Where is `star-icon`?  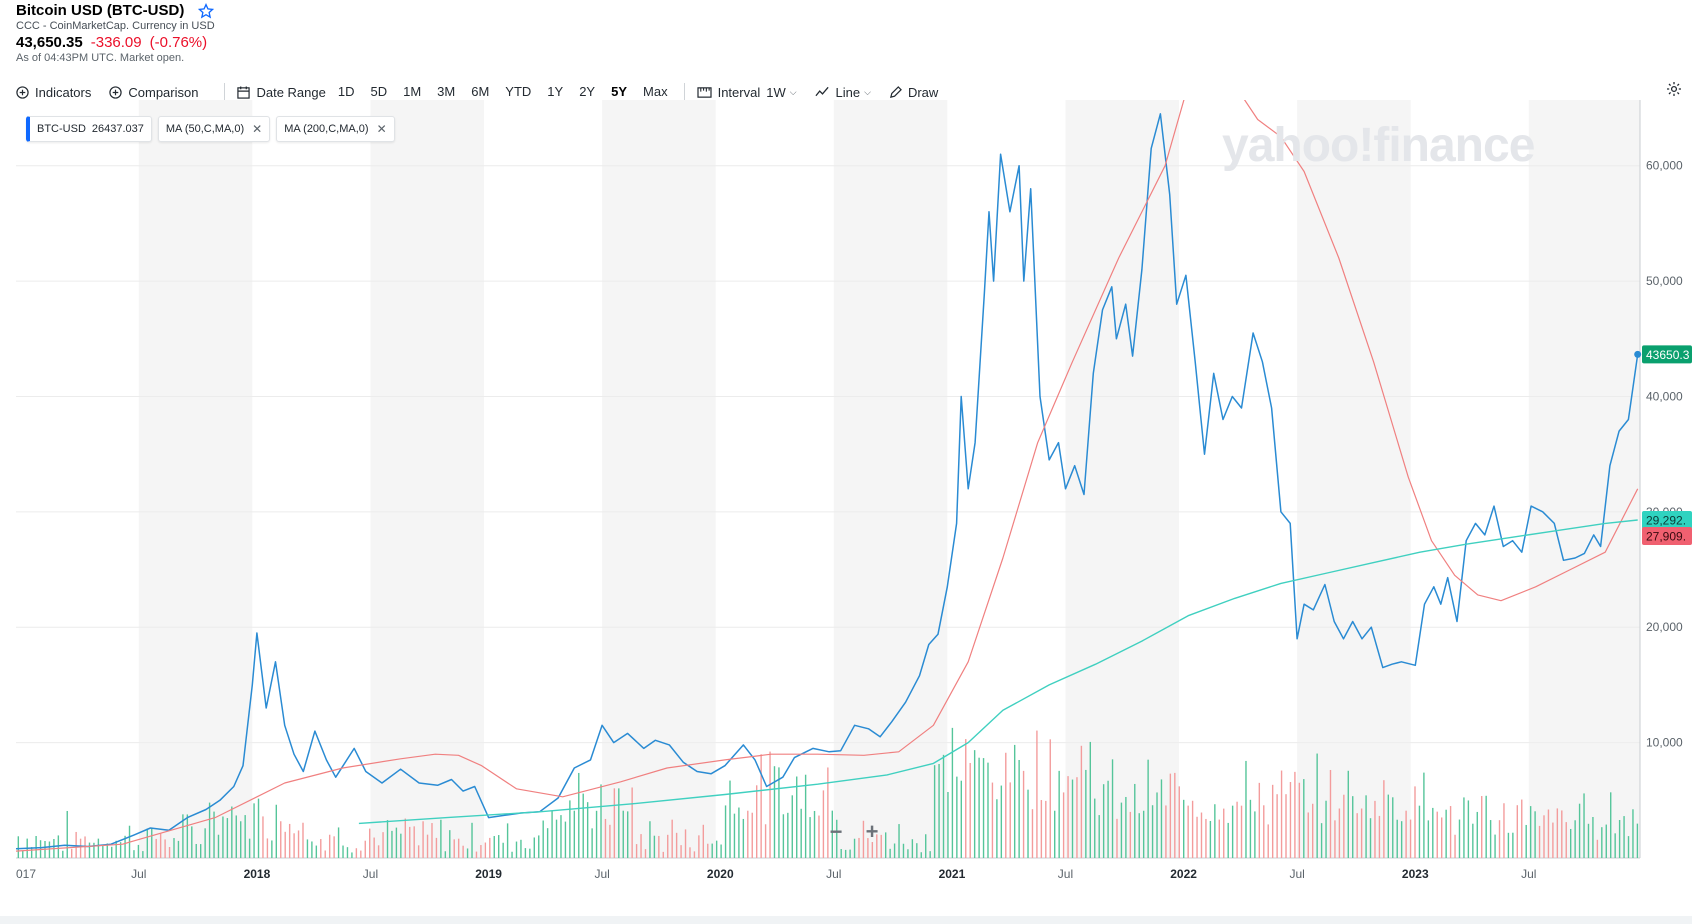 star-icon is located at coordinates (206, 10).